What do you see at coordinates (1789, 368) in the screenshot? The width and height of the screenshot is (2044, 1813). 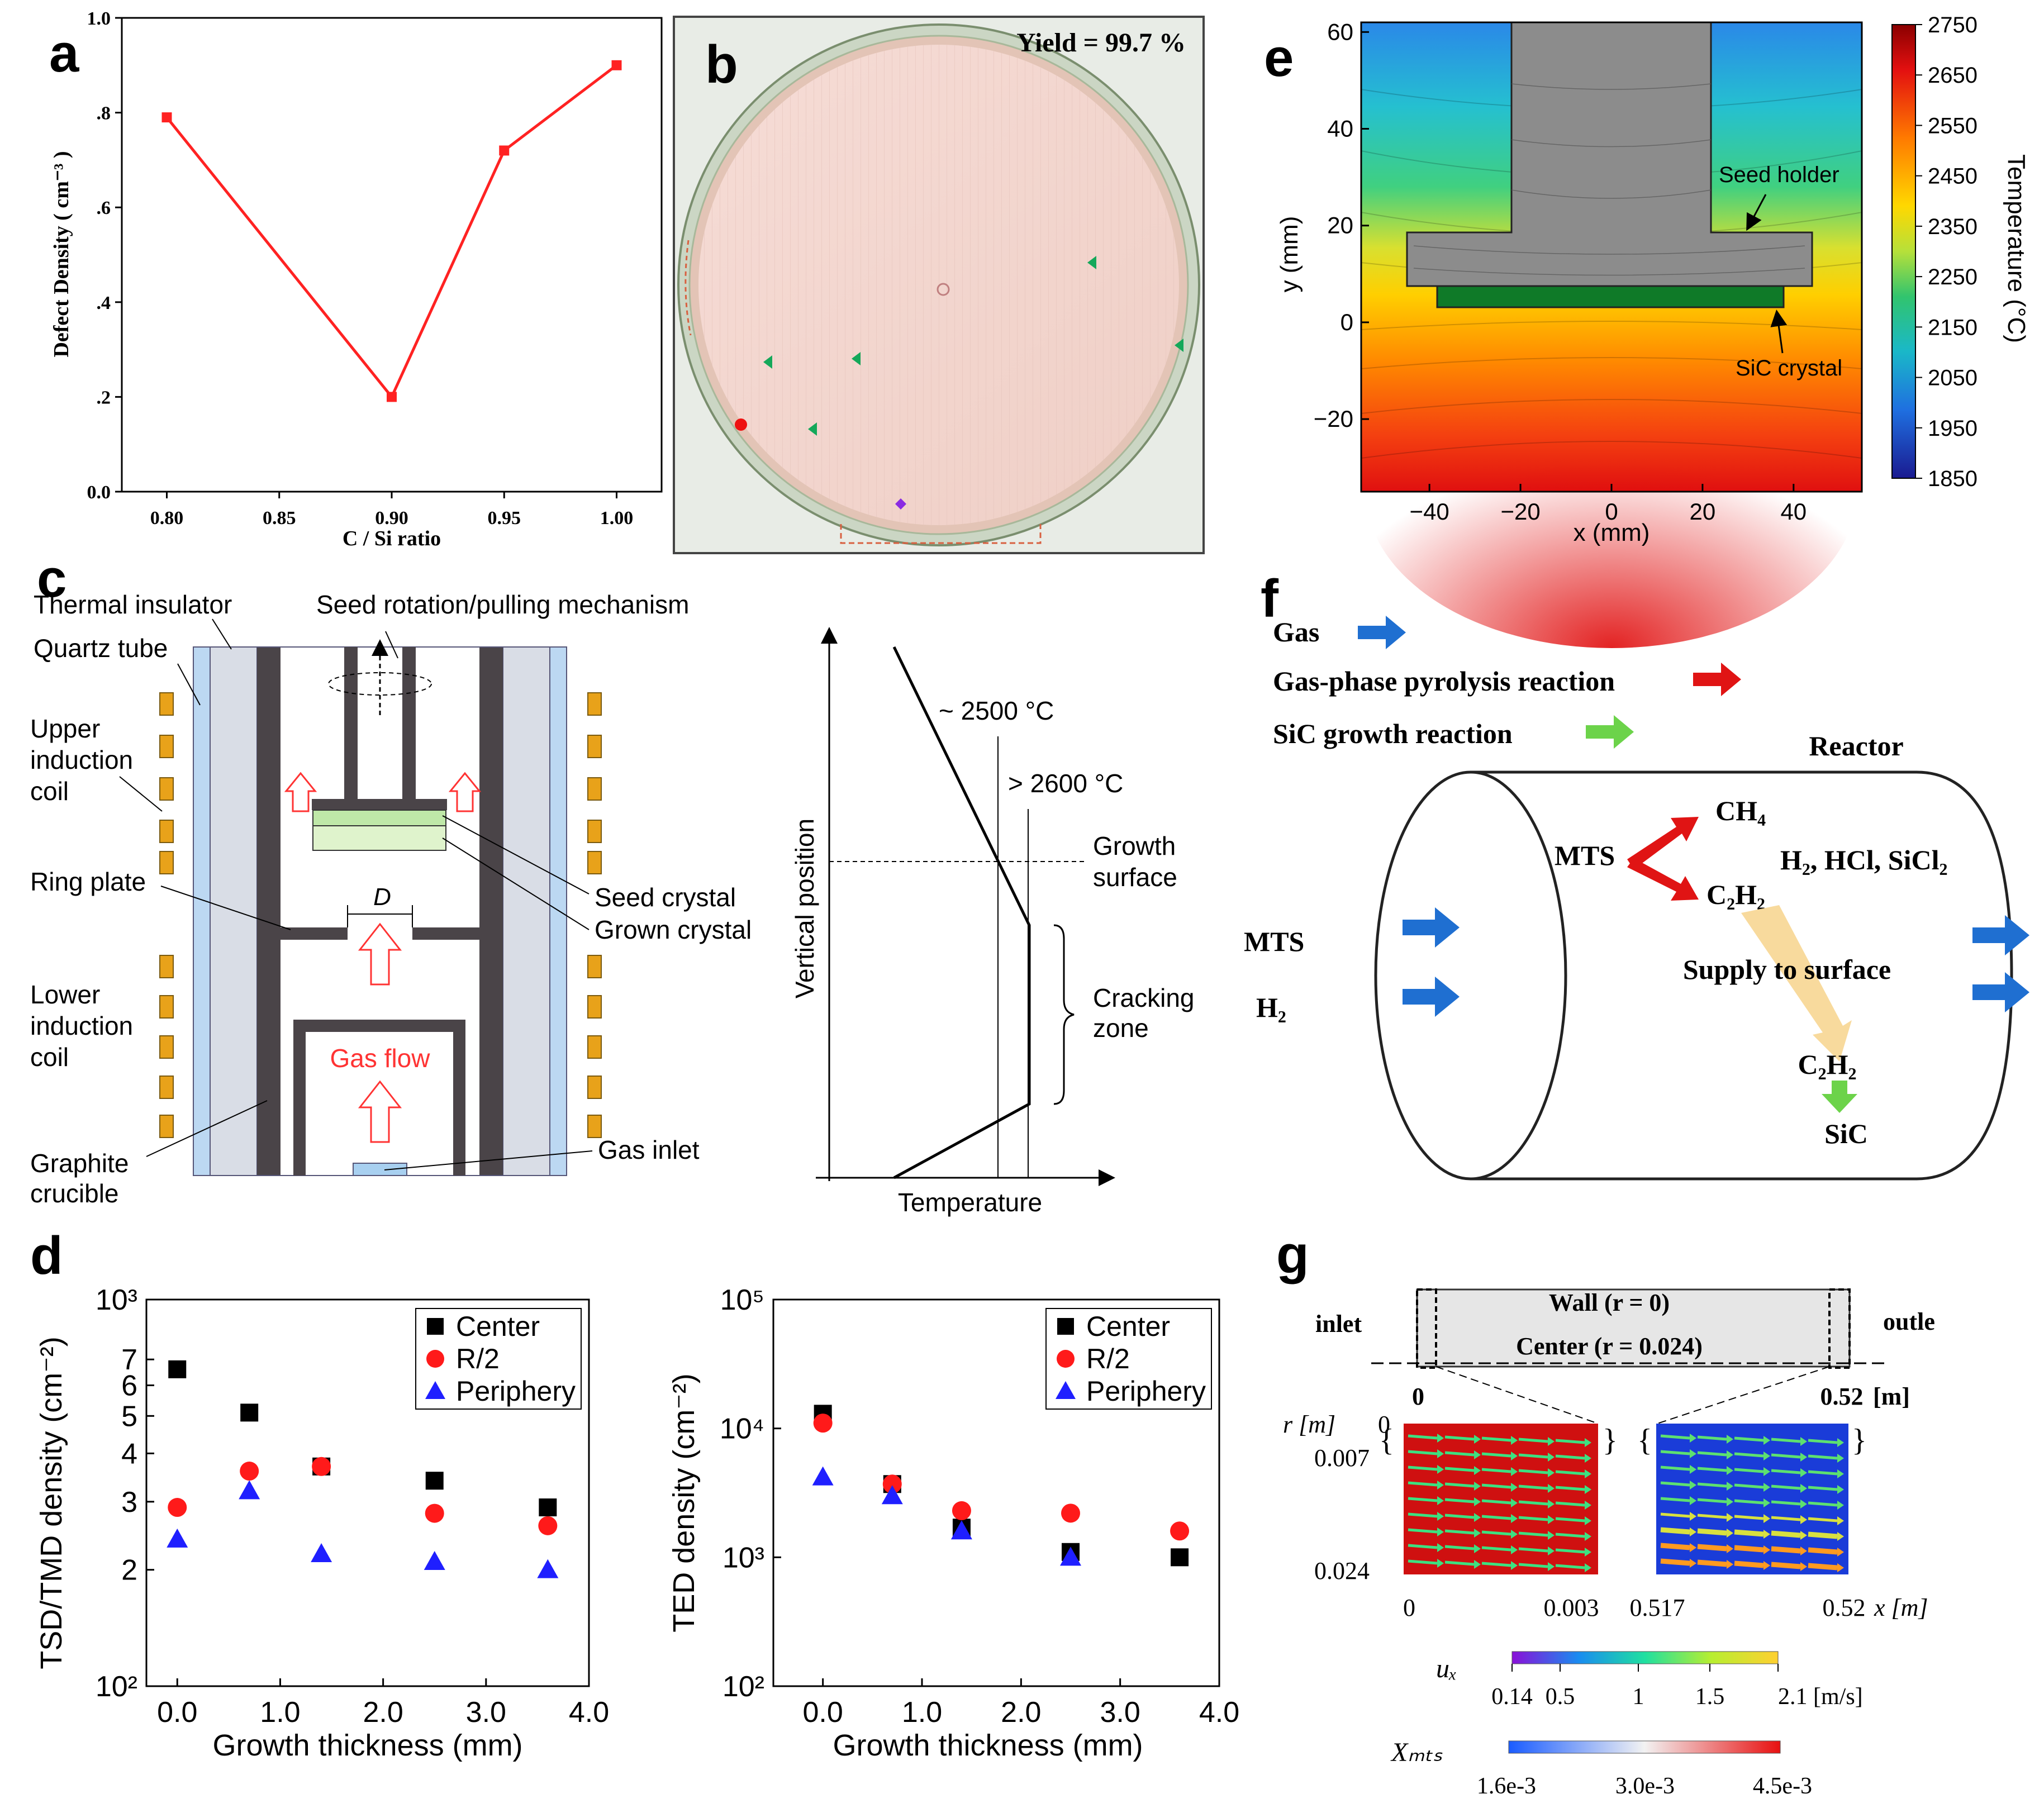 I see `sic-crystal-annotation: SiC crystal` at bounding box center [1789, 368].